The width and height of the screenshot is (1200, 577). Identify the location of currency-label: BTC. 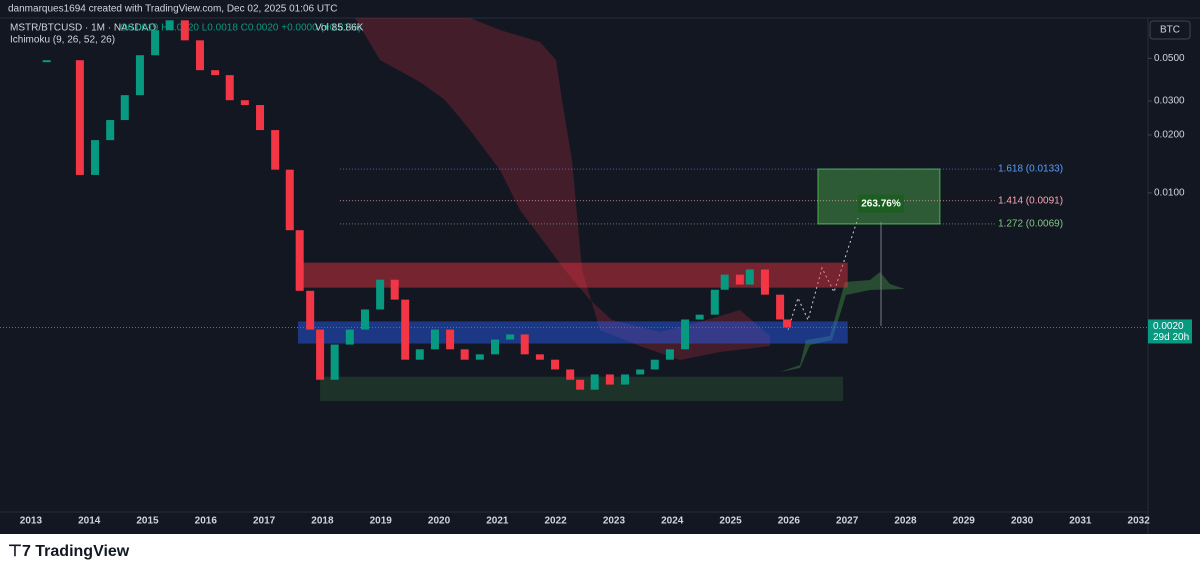
(1170, 30).